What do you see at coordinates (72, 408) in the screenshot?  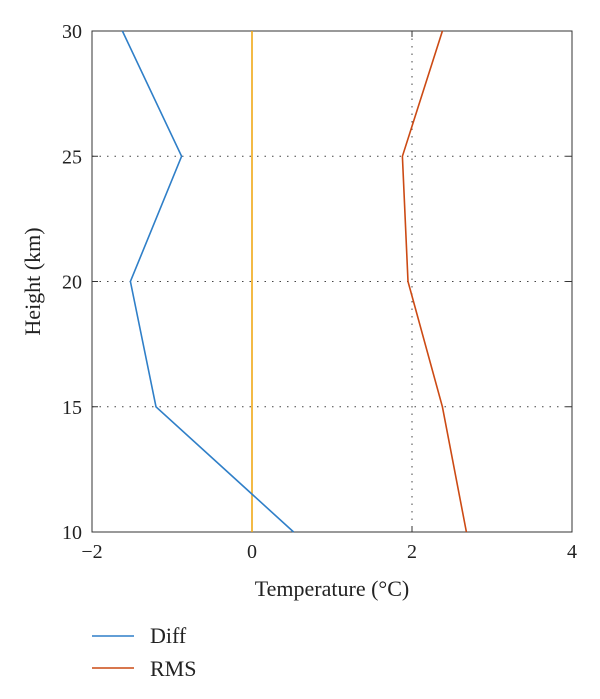 I see `y-tick-label: 15` at bounding box center [72, 408].